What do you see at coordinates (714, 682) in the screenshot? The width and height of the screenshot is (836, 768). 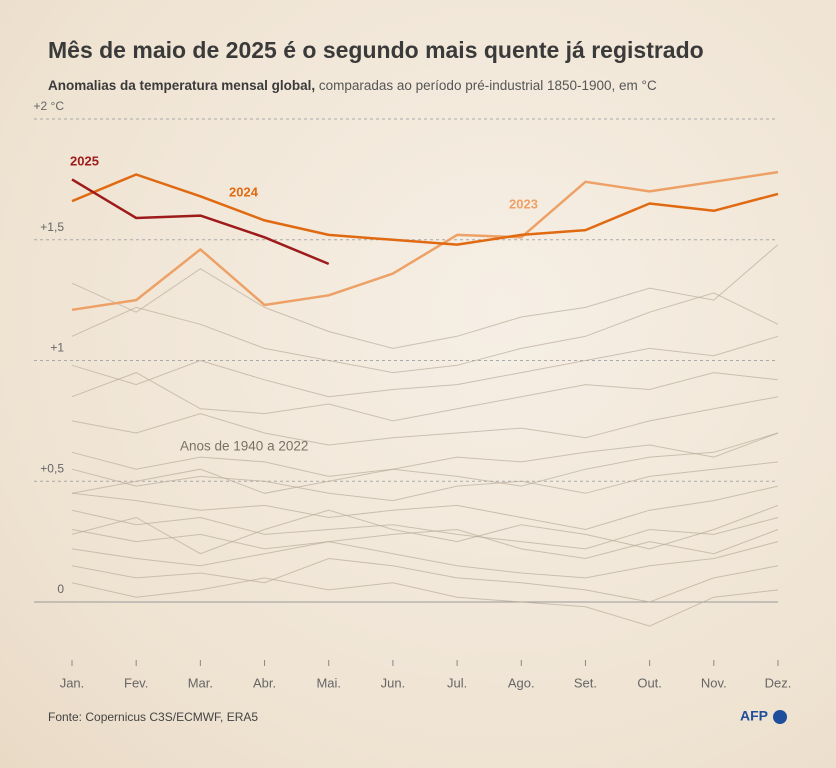 I see `x-tick-label: Nov.` at bounding box center [714, 682].